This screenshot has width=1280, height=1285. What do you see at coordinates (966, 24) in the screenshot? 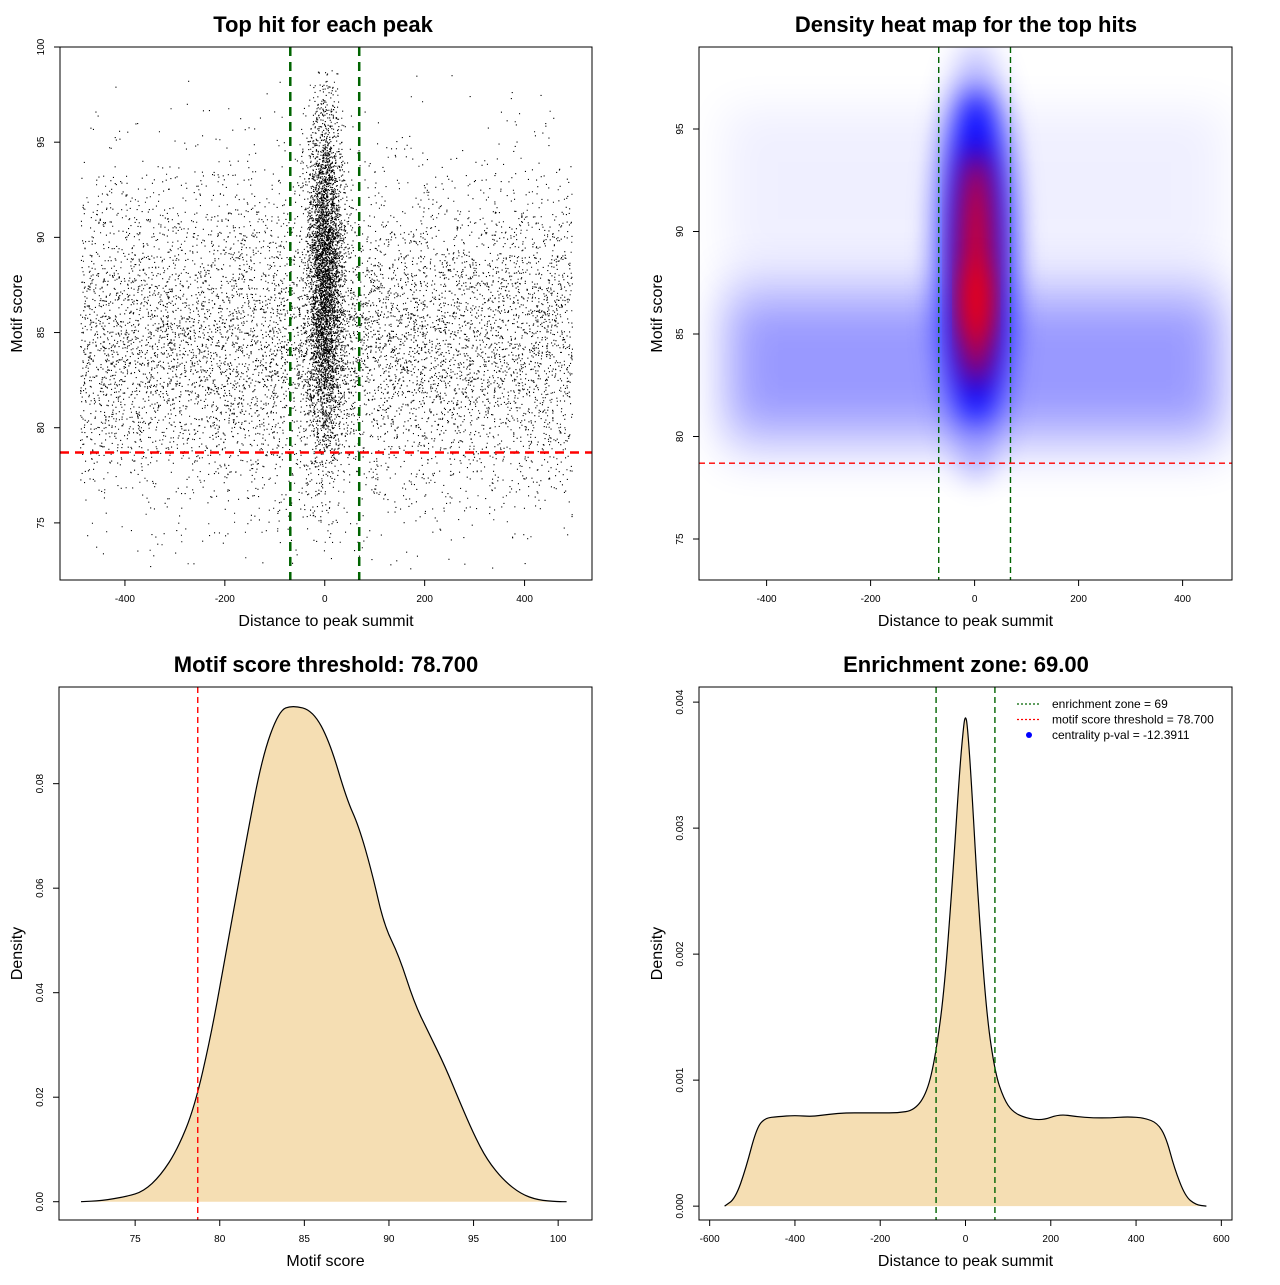
I see `chart-title: Density heat map for the top hits` at bounding box center [966, 24].